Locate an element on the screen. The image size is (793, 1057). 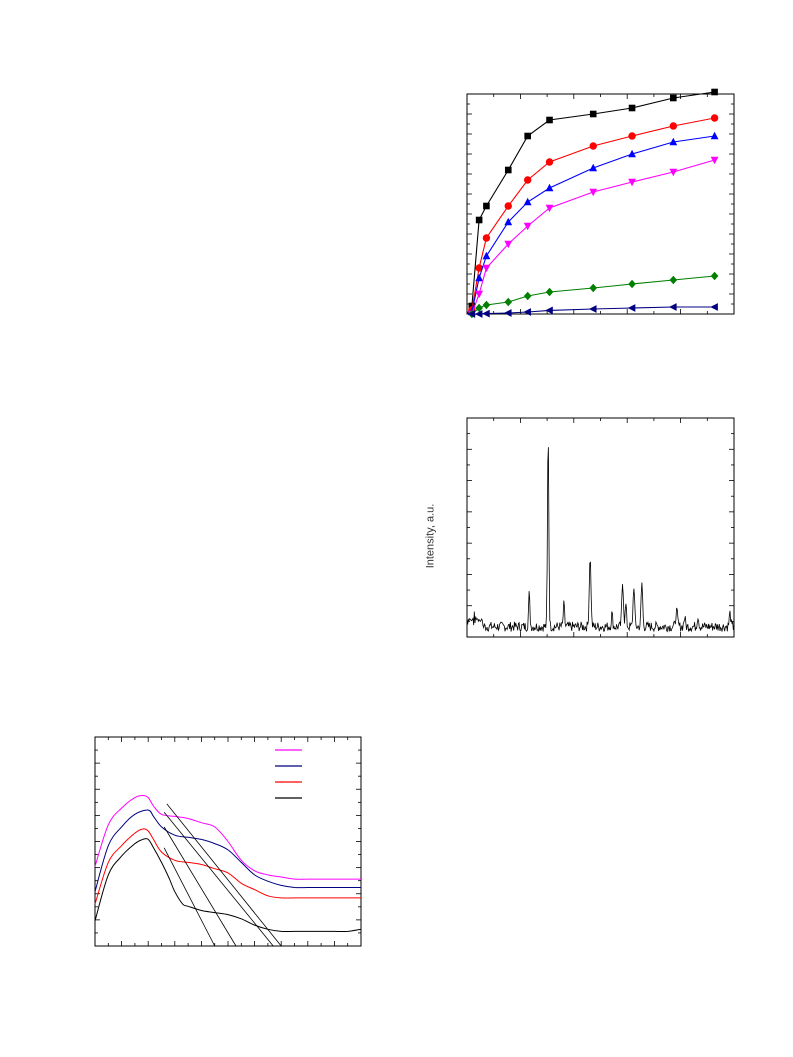
xrd-y-axis-label: Intensity, a.u. is located at coordinates (430, 536).